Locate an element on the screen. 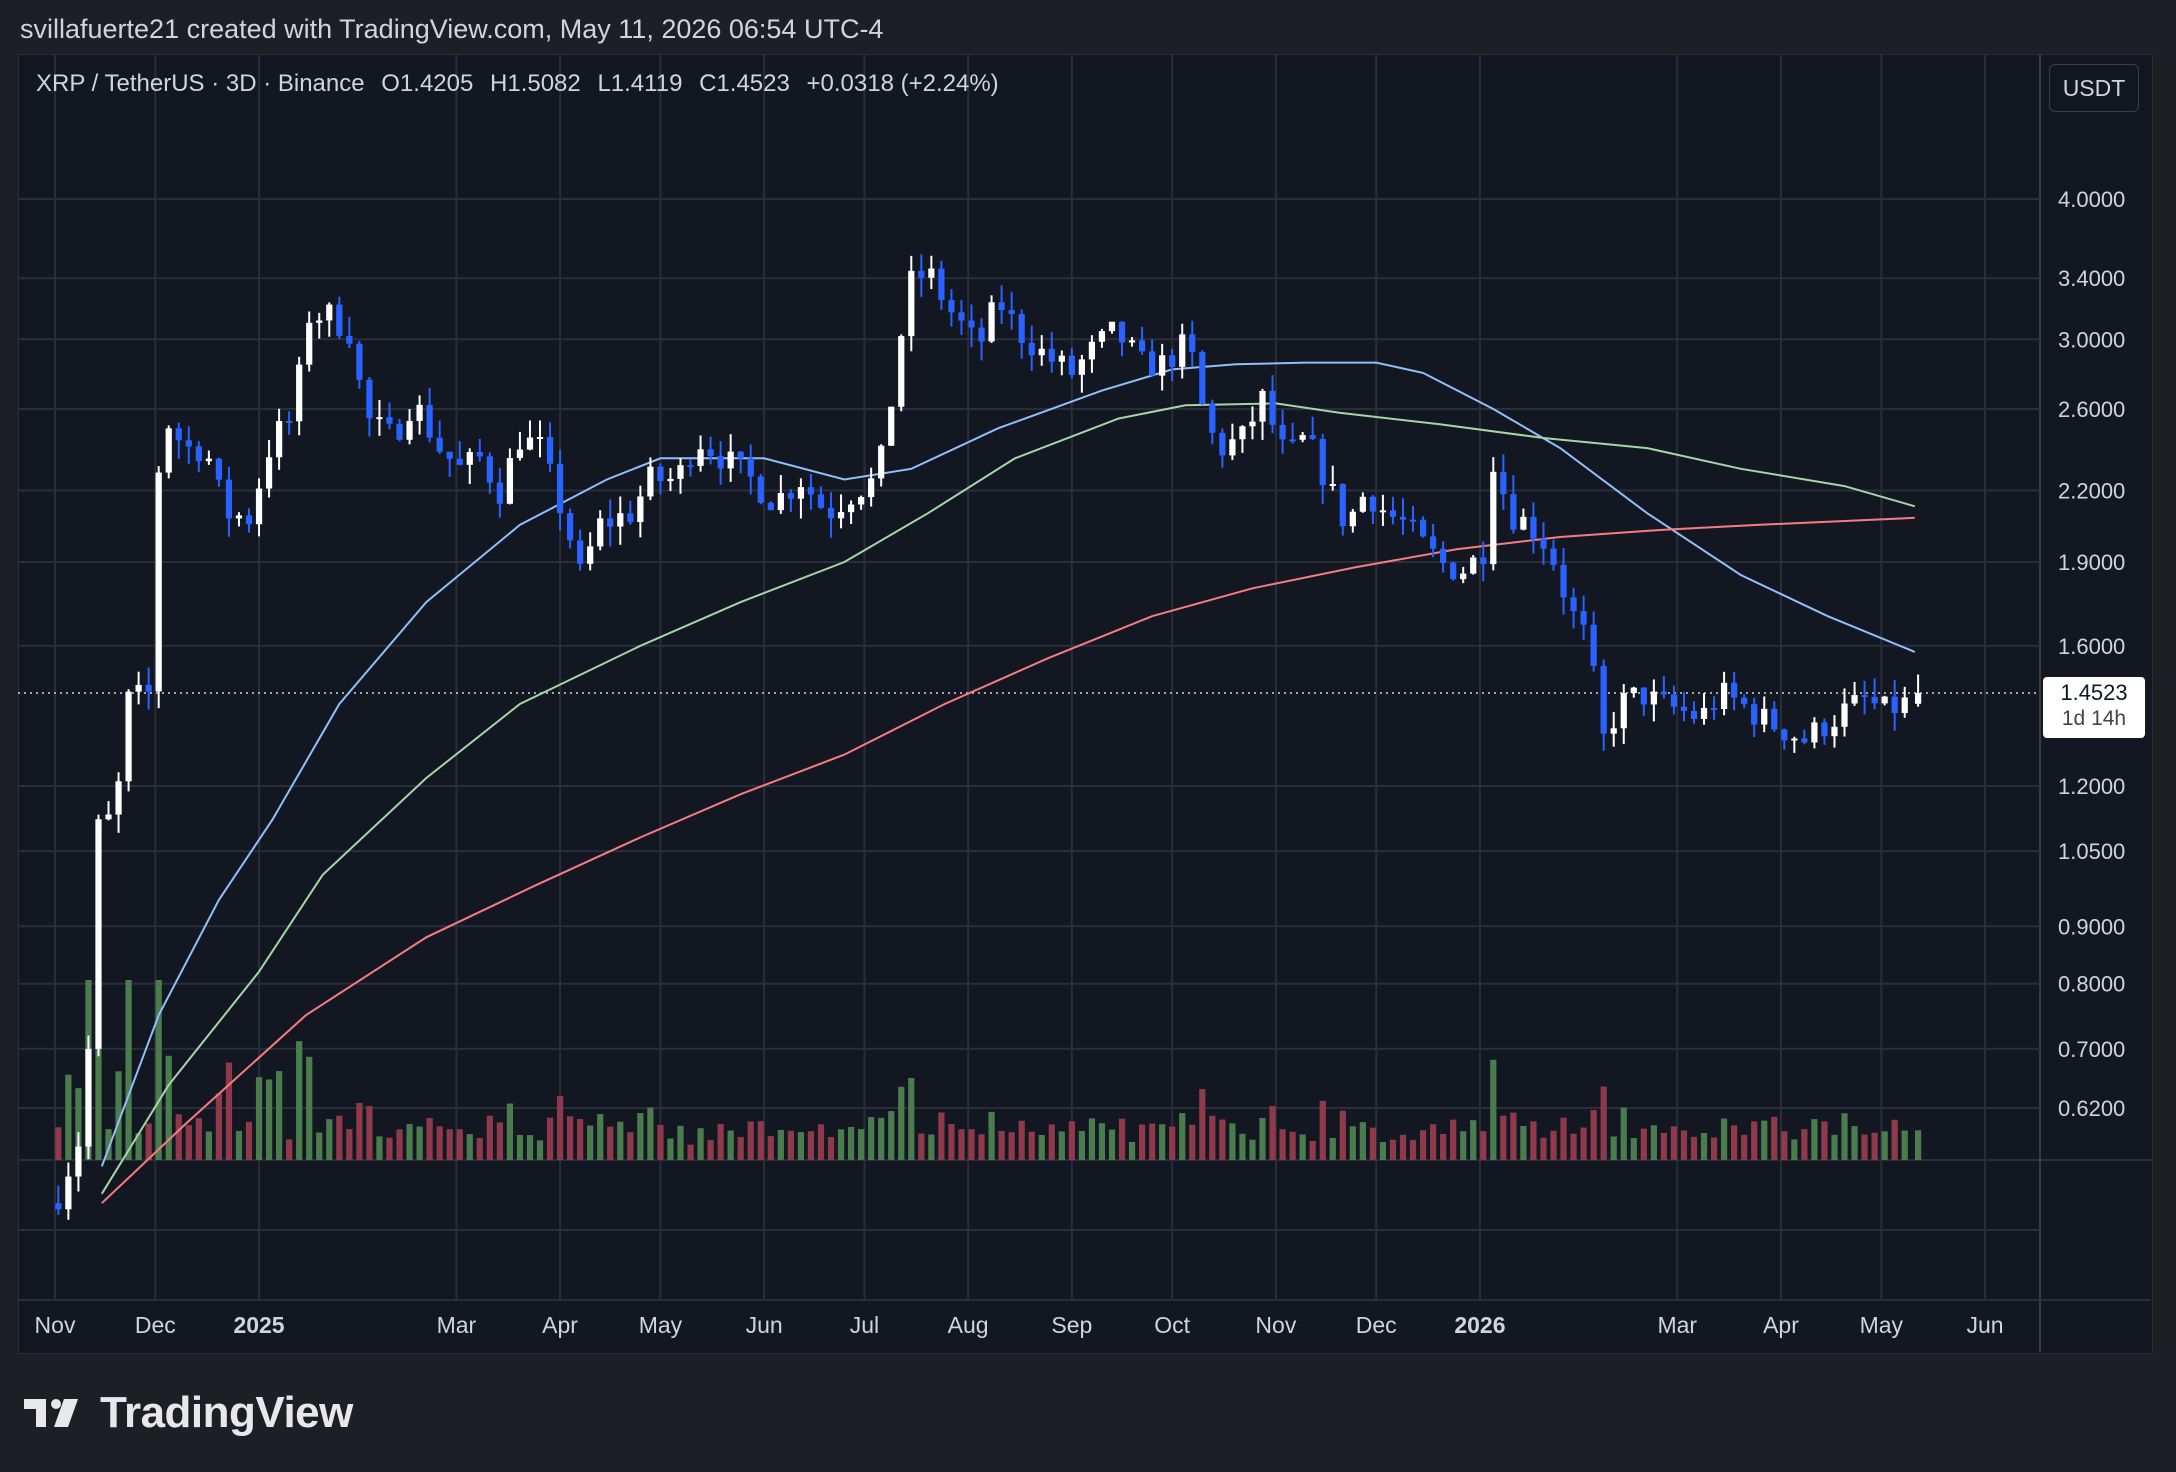  time-tick-label: Dec is located at coordinates (155, 1325).